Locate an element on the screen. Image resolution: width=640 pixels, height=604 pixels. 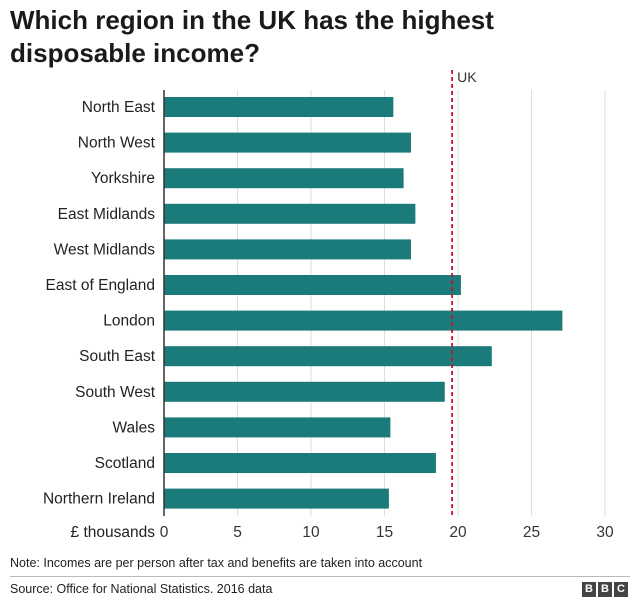
category-label: Yorkshire is located at coordinates (123, 178).